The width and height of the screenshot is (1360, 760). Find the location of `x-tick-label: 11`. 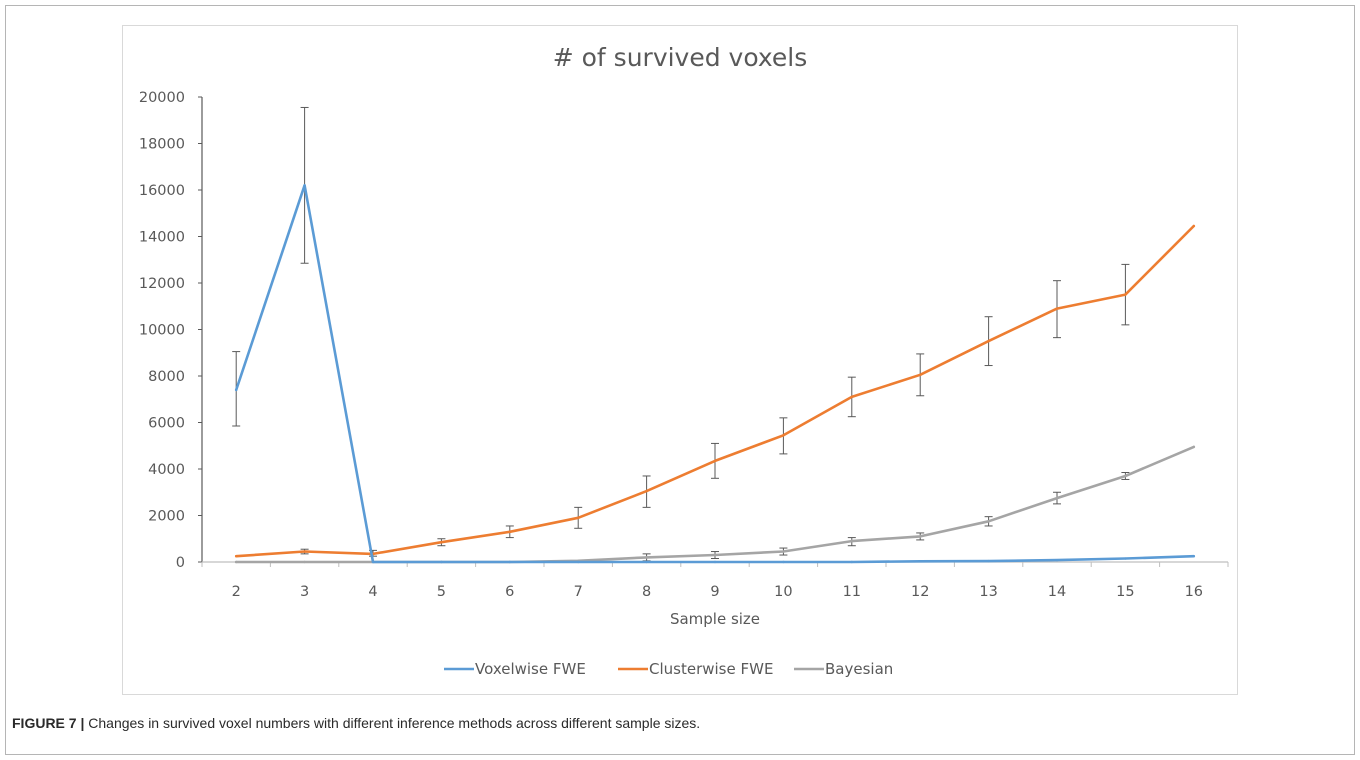

x-tick-label: 11 is located at coordinates (852, 592).